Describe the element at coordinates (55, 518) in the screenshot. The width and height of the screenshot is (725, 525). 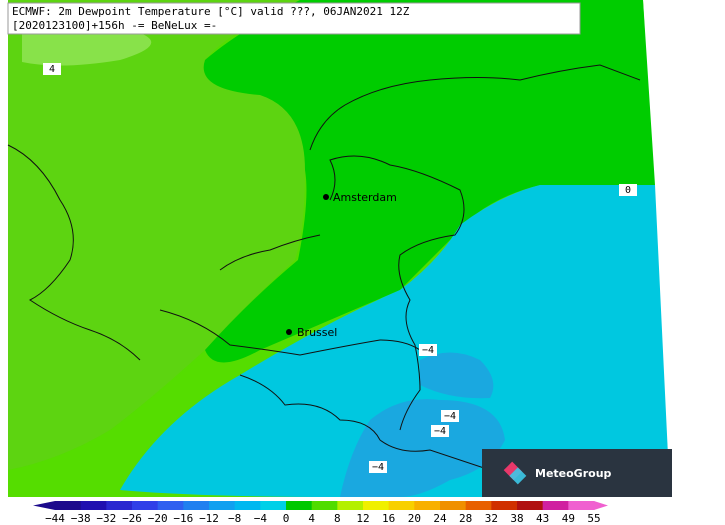
I see `colorbar-label: −44` at that location.